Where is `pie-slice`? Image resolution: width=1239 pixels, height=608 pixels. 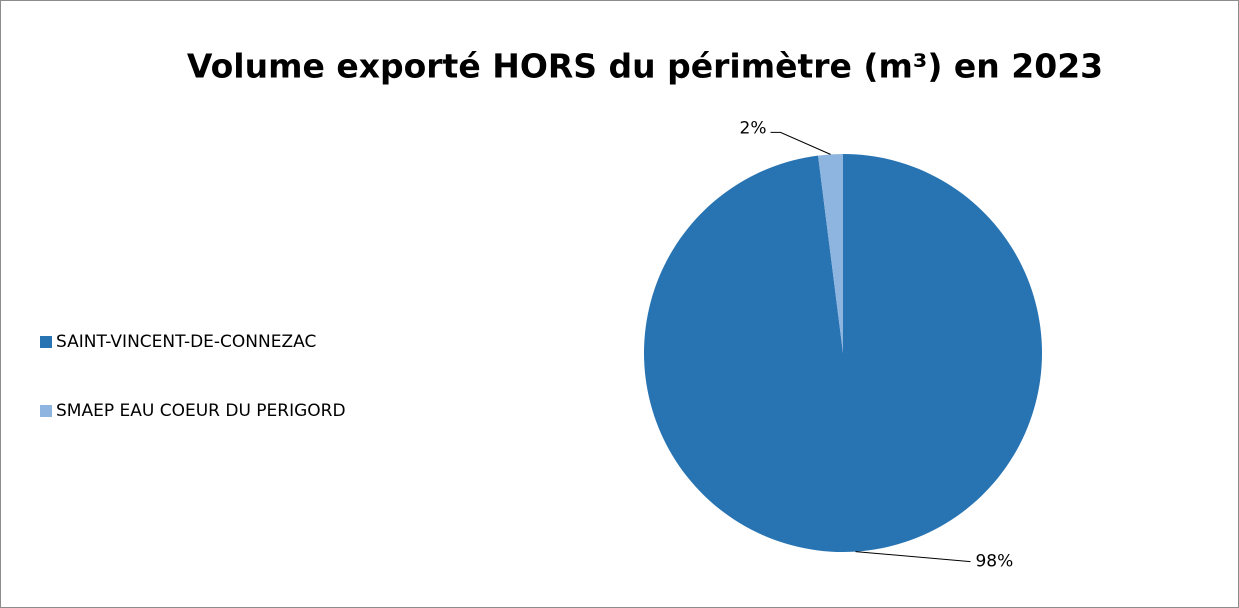
pie-slice is located at coordinates (830, 253).